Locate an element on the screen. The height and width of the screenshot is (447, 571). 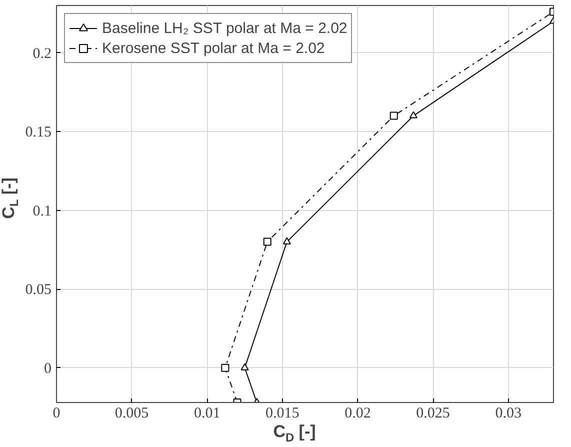
x-tick-label: 0.005 is located at coordinates (131, 414).